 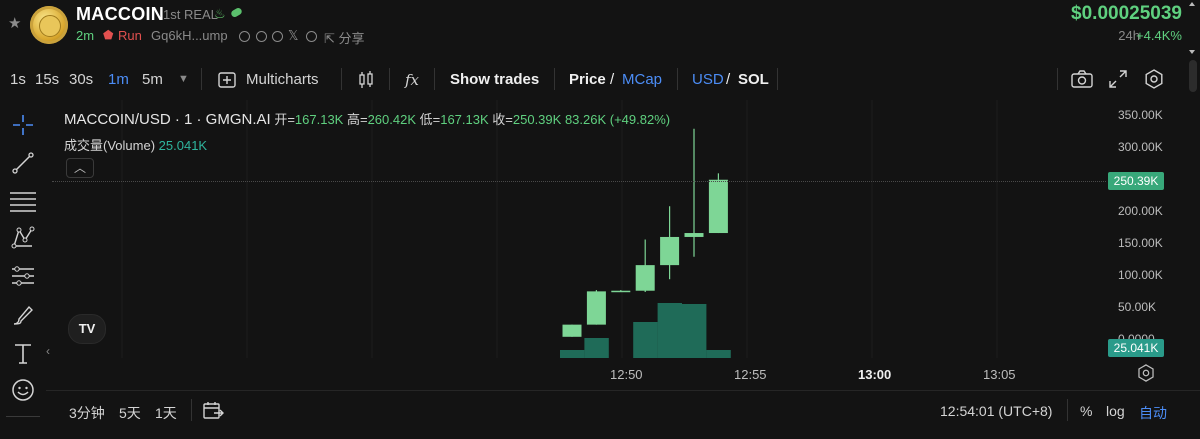 What do you see at coordinates (282, 79) in the screenshot?
I see `multicharts-button: Multicharts` at bounding box center [282, 79].